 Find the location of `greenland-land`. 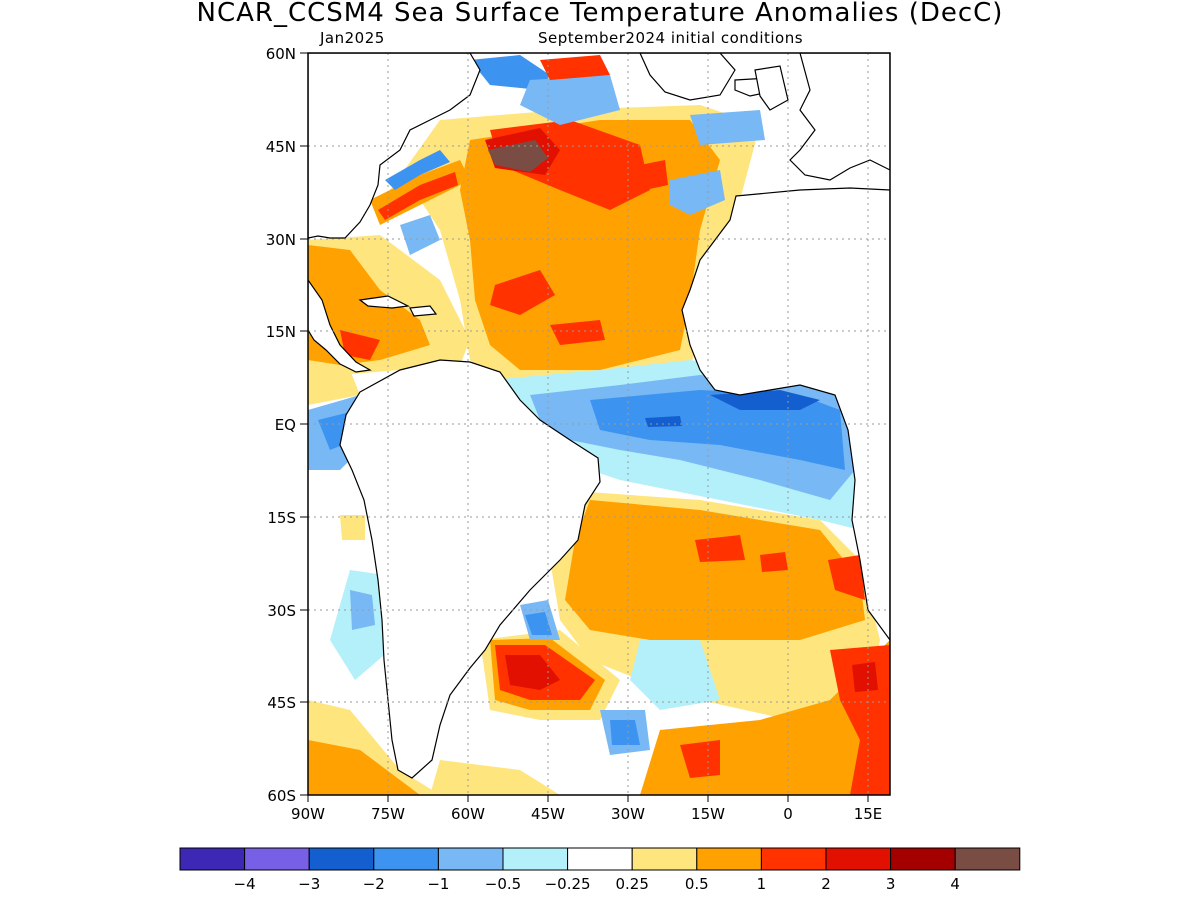

greenland-land is located at coordinates (687, 77).